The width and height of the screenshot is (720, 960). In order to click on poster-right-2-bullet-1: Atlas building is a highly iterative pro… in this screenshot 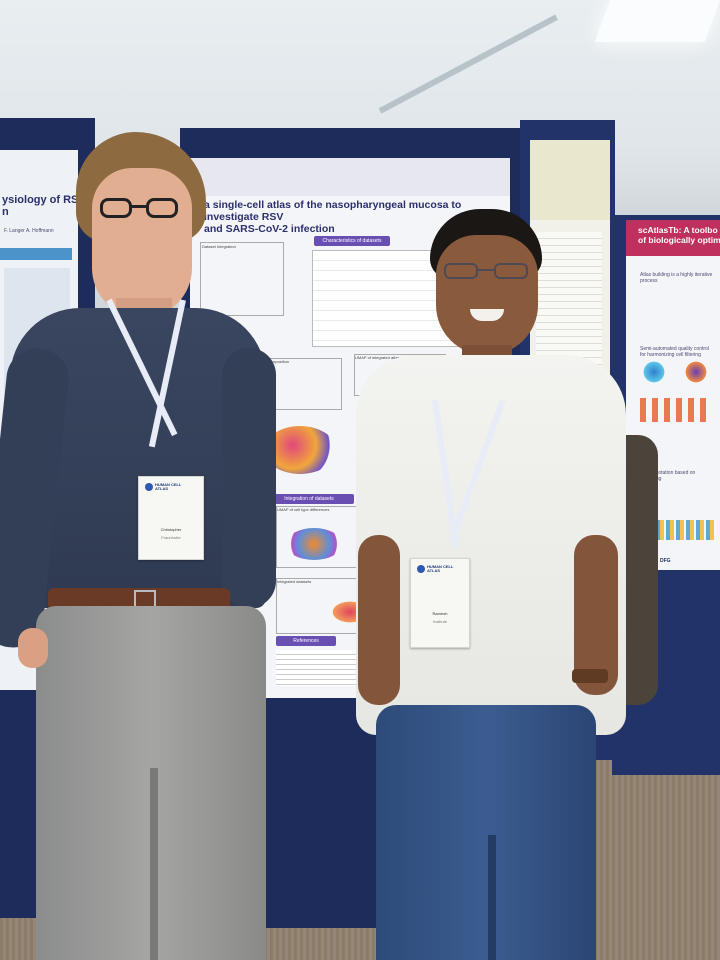, I will do `click(676, 278)`.